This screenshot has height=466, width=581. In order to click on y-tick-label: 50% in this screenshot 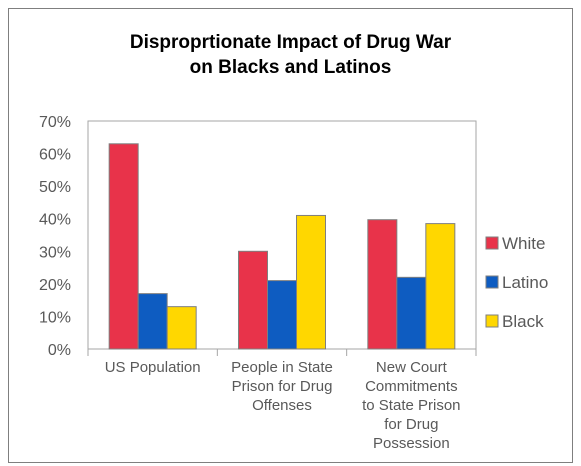, I will do `click(55, 187)`.